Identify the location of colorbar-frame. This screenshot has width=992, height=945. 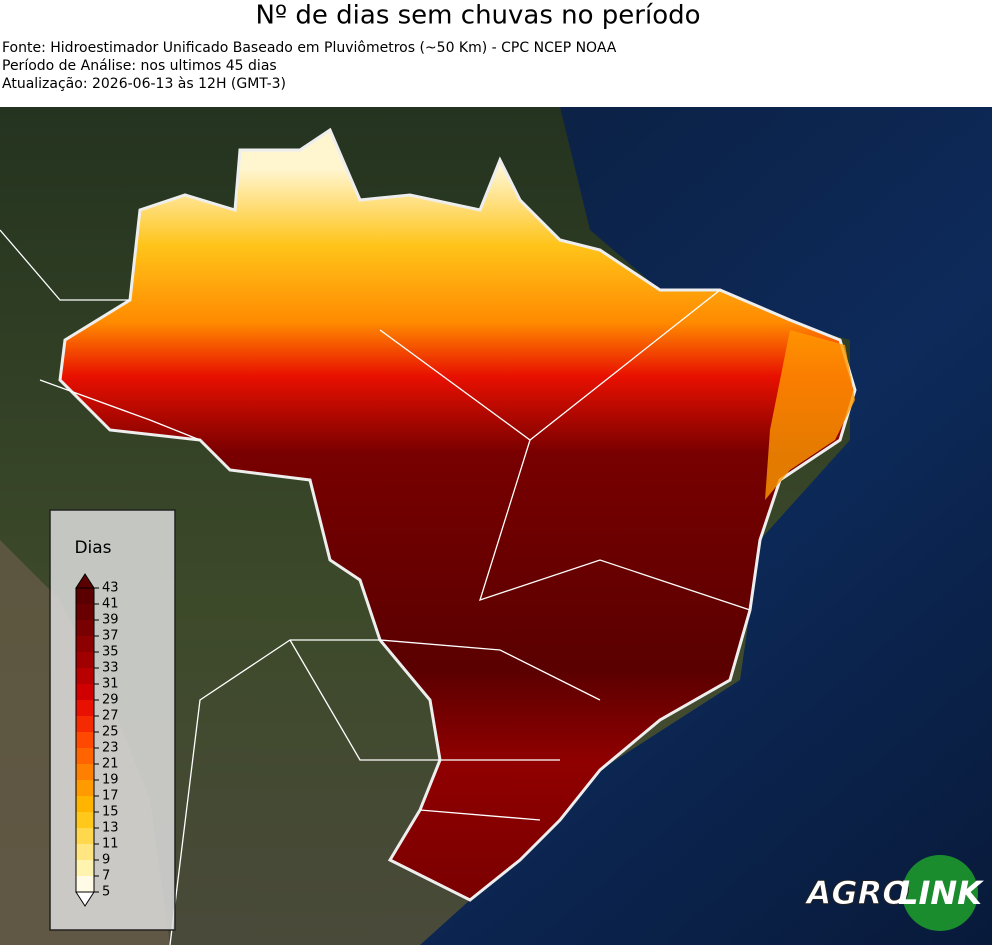
(85, 740).